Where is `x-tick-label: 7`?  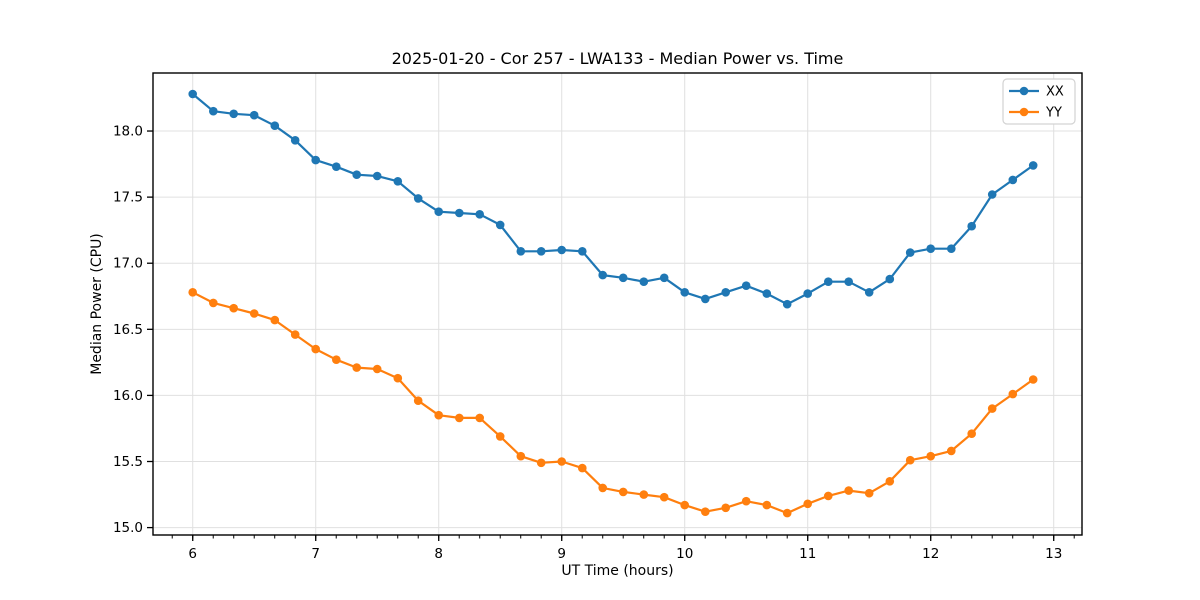 x-tick-label: 7 is located at coordinates (315, 554).